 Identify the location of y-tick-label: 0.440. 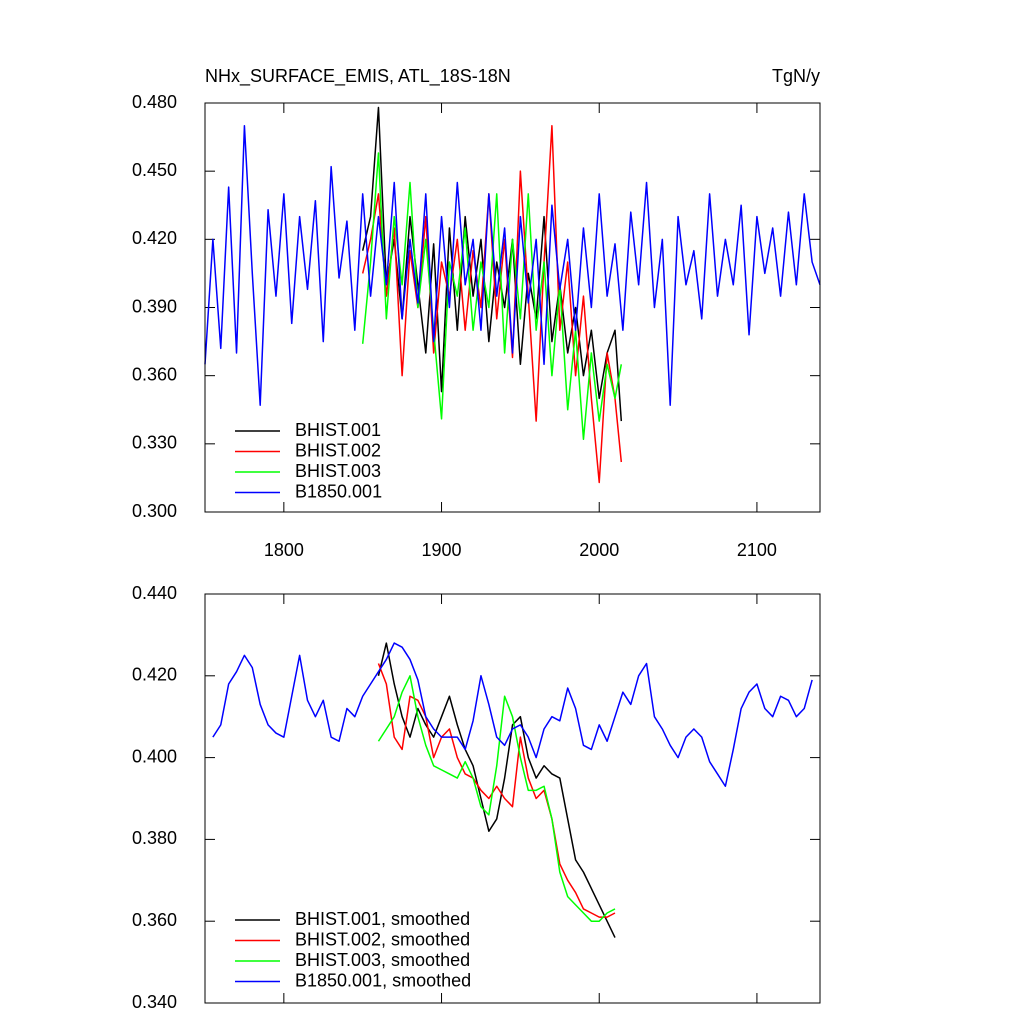
(154, 593).